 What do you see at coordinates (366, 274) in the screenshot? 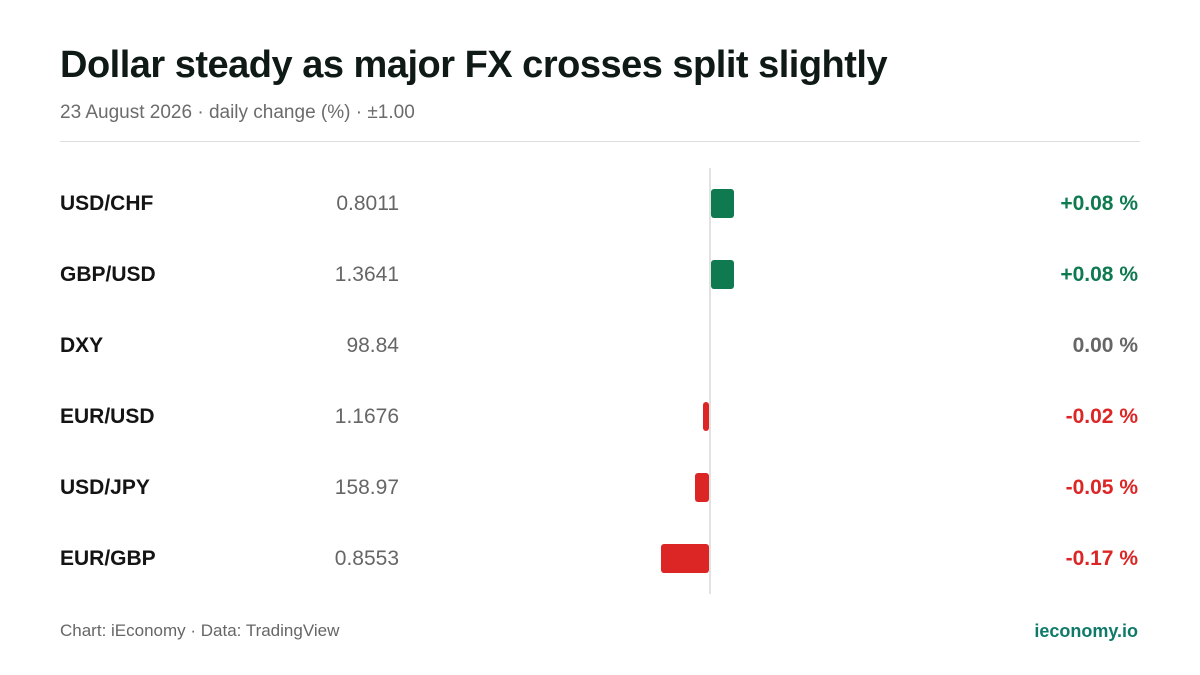
I see `price-value: 1.3641` at bounding box center [366, 274].